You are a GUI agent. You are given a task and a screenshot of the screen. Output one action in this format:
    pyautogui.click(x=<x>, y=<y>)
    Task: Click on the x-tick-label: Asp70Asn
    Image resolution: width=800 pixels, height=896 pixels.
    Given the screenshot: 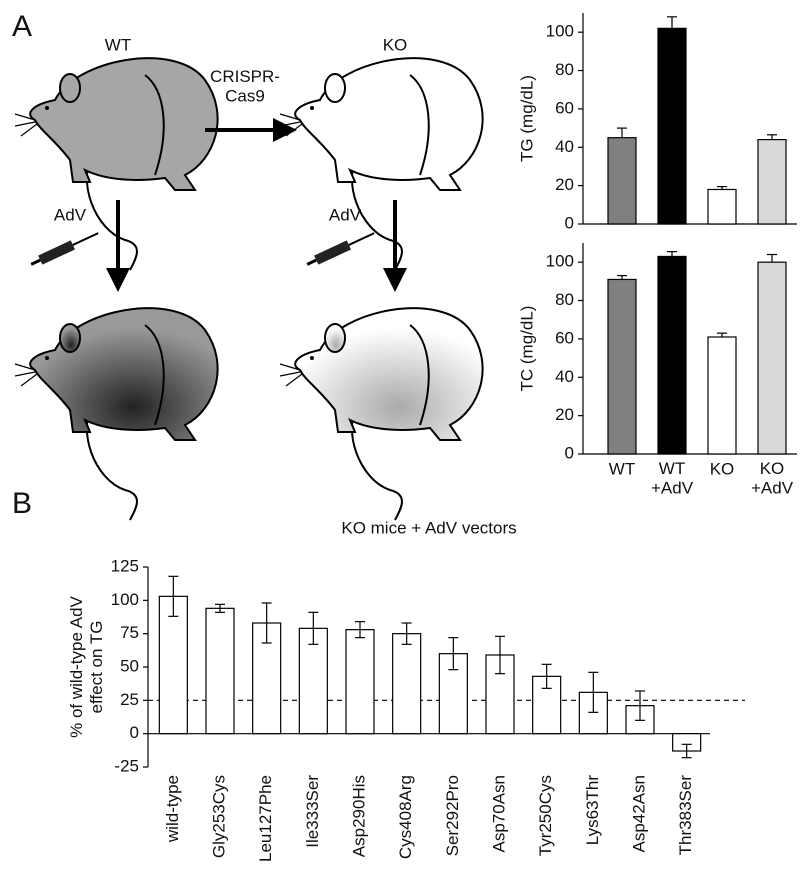 What is the action you would take?
    pyautogui.click(x=498, y=814)
    